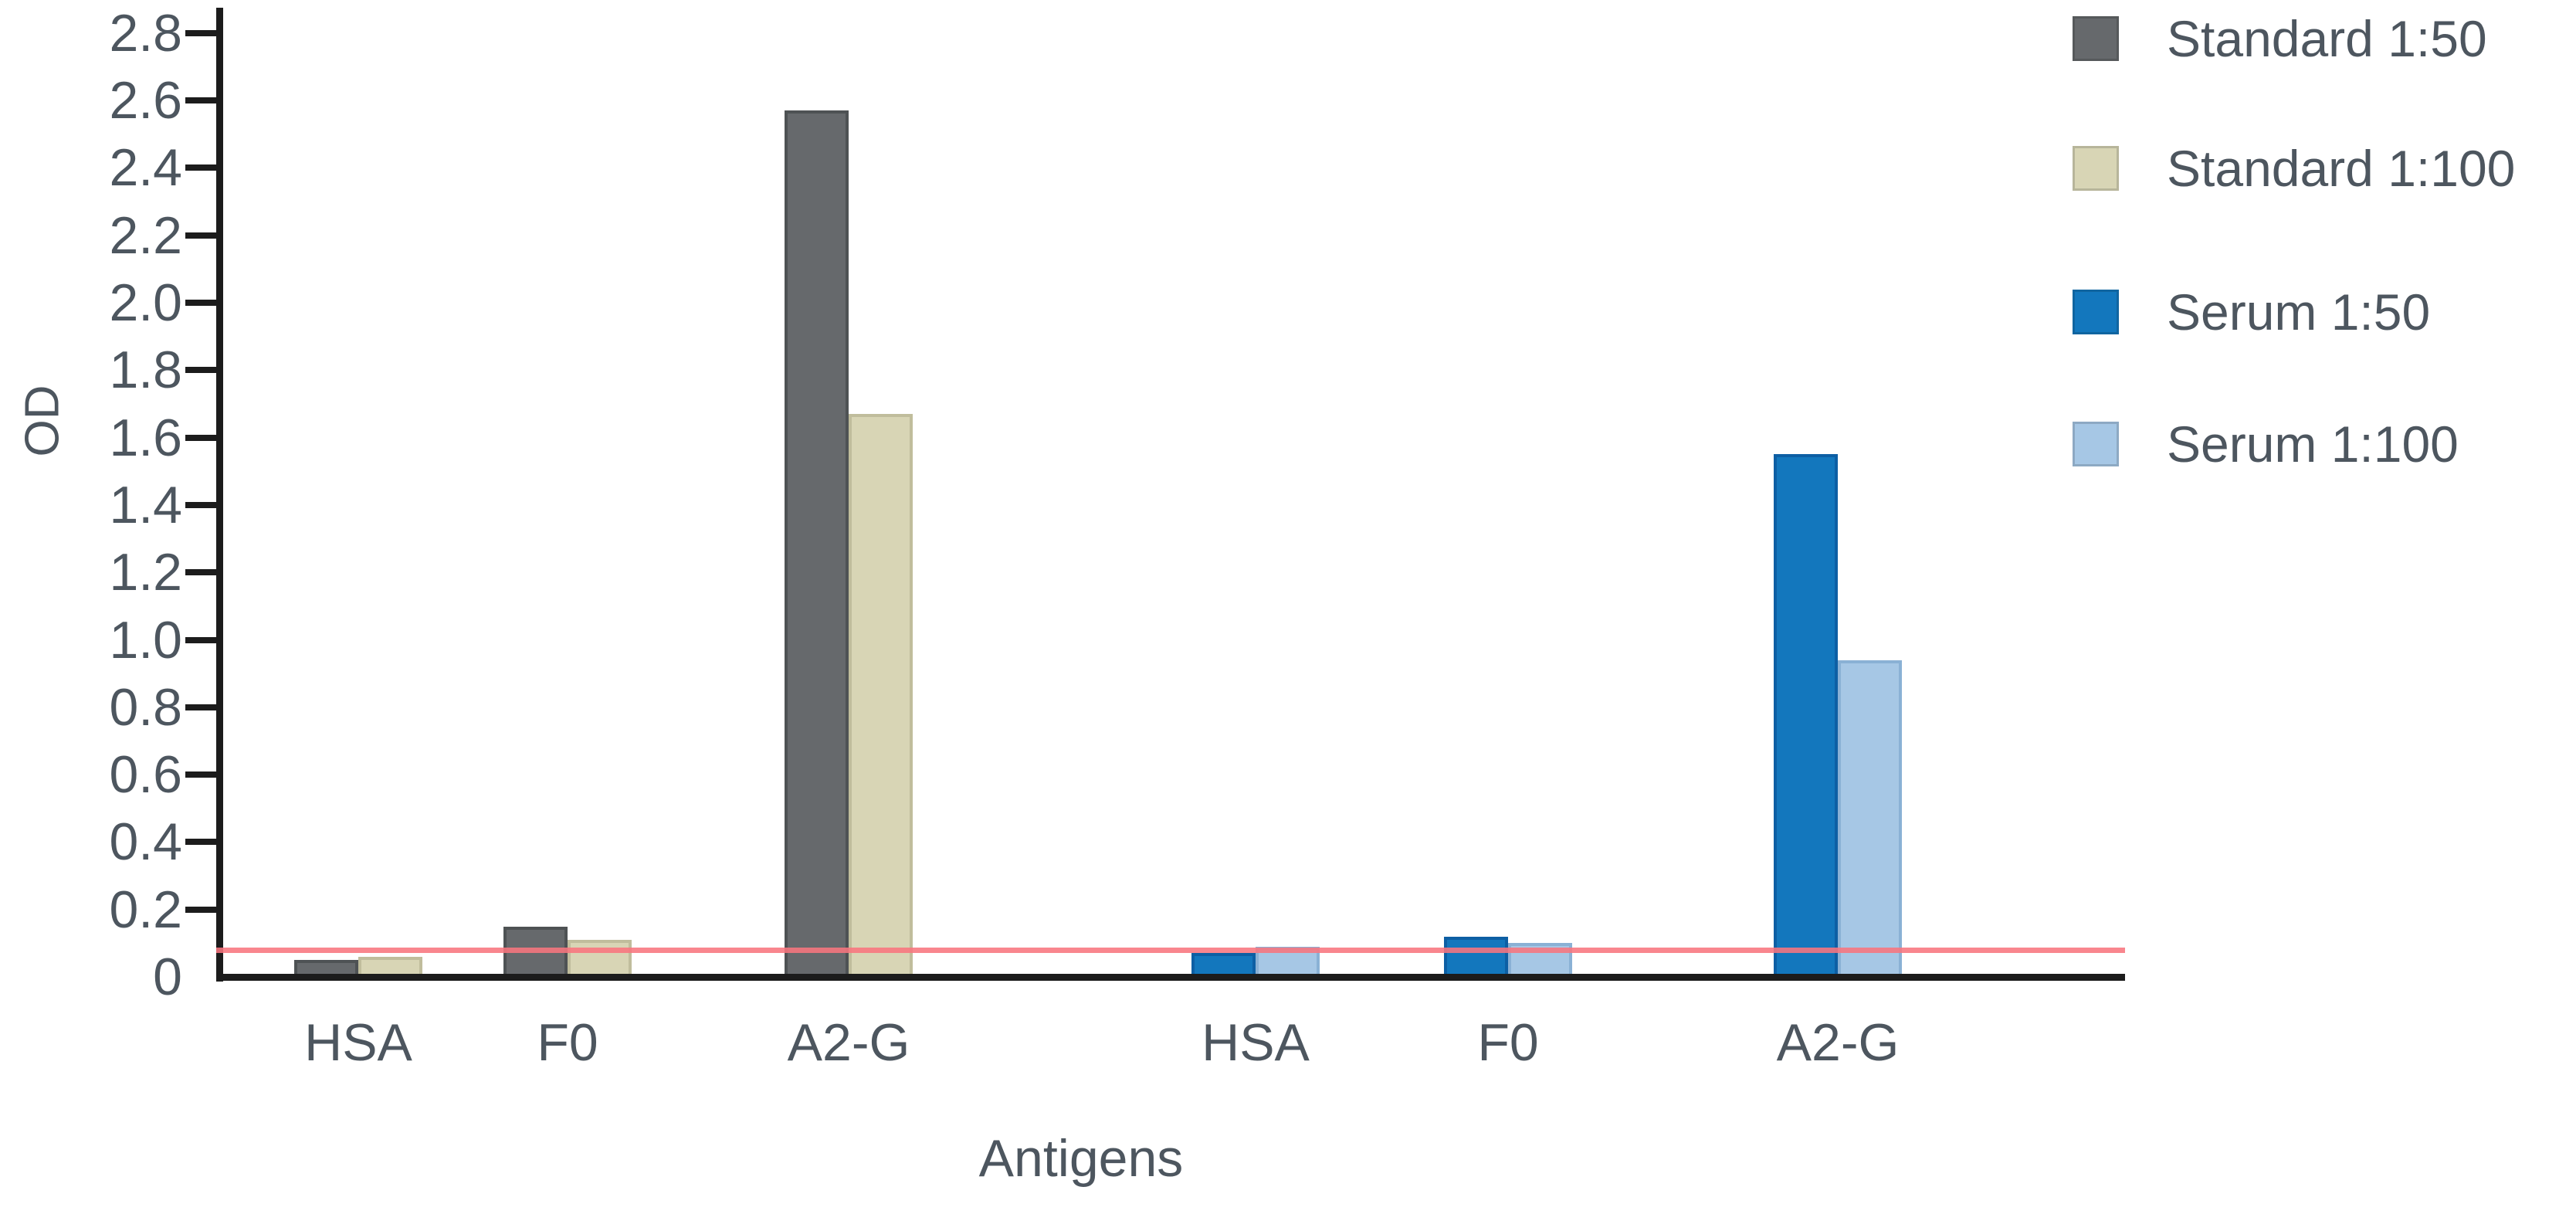  I want to click on legend-label: Standard 1:100, so click(2341, 169).